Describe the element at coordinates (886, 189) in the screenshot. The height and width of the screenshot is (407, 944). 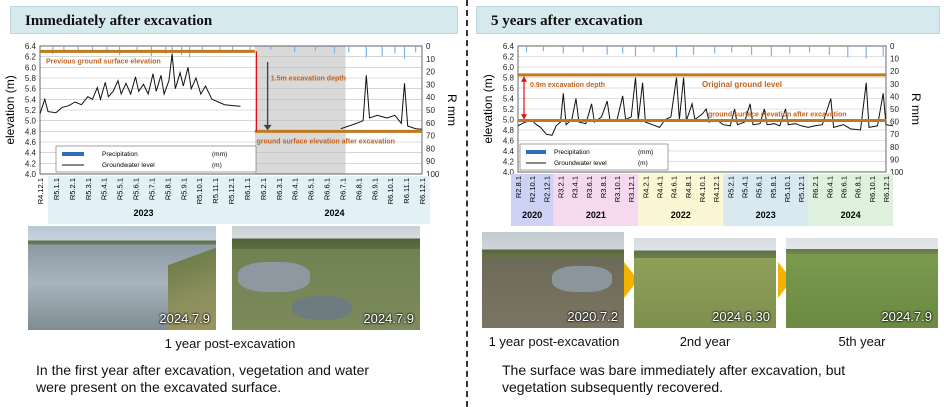
I see `x-tick-label: R6.12.1` at that location.